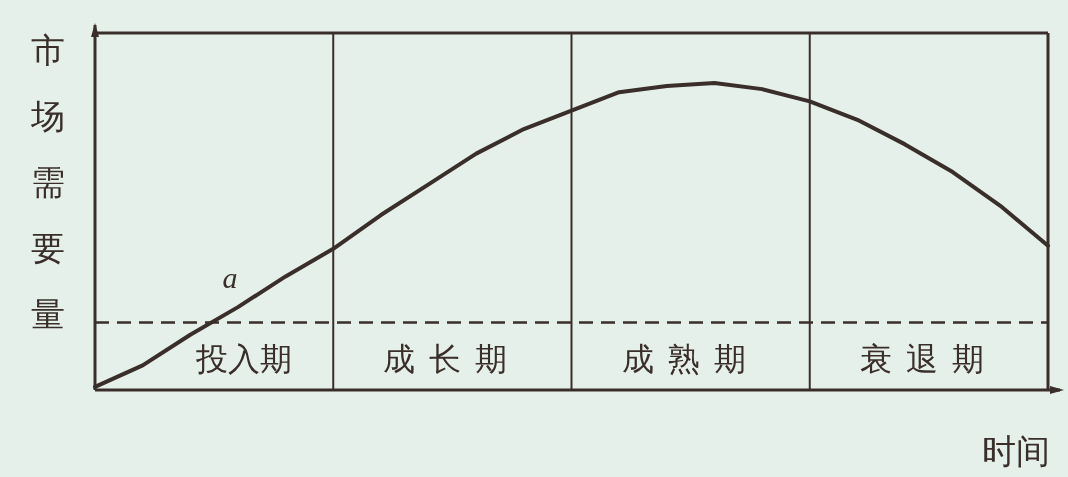  What do you see at coordinates (47, 182) in the screenshot?
I see `y-axis-title: 市场需要量` at bounding box center [47, 182].